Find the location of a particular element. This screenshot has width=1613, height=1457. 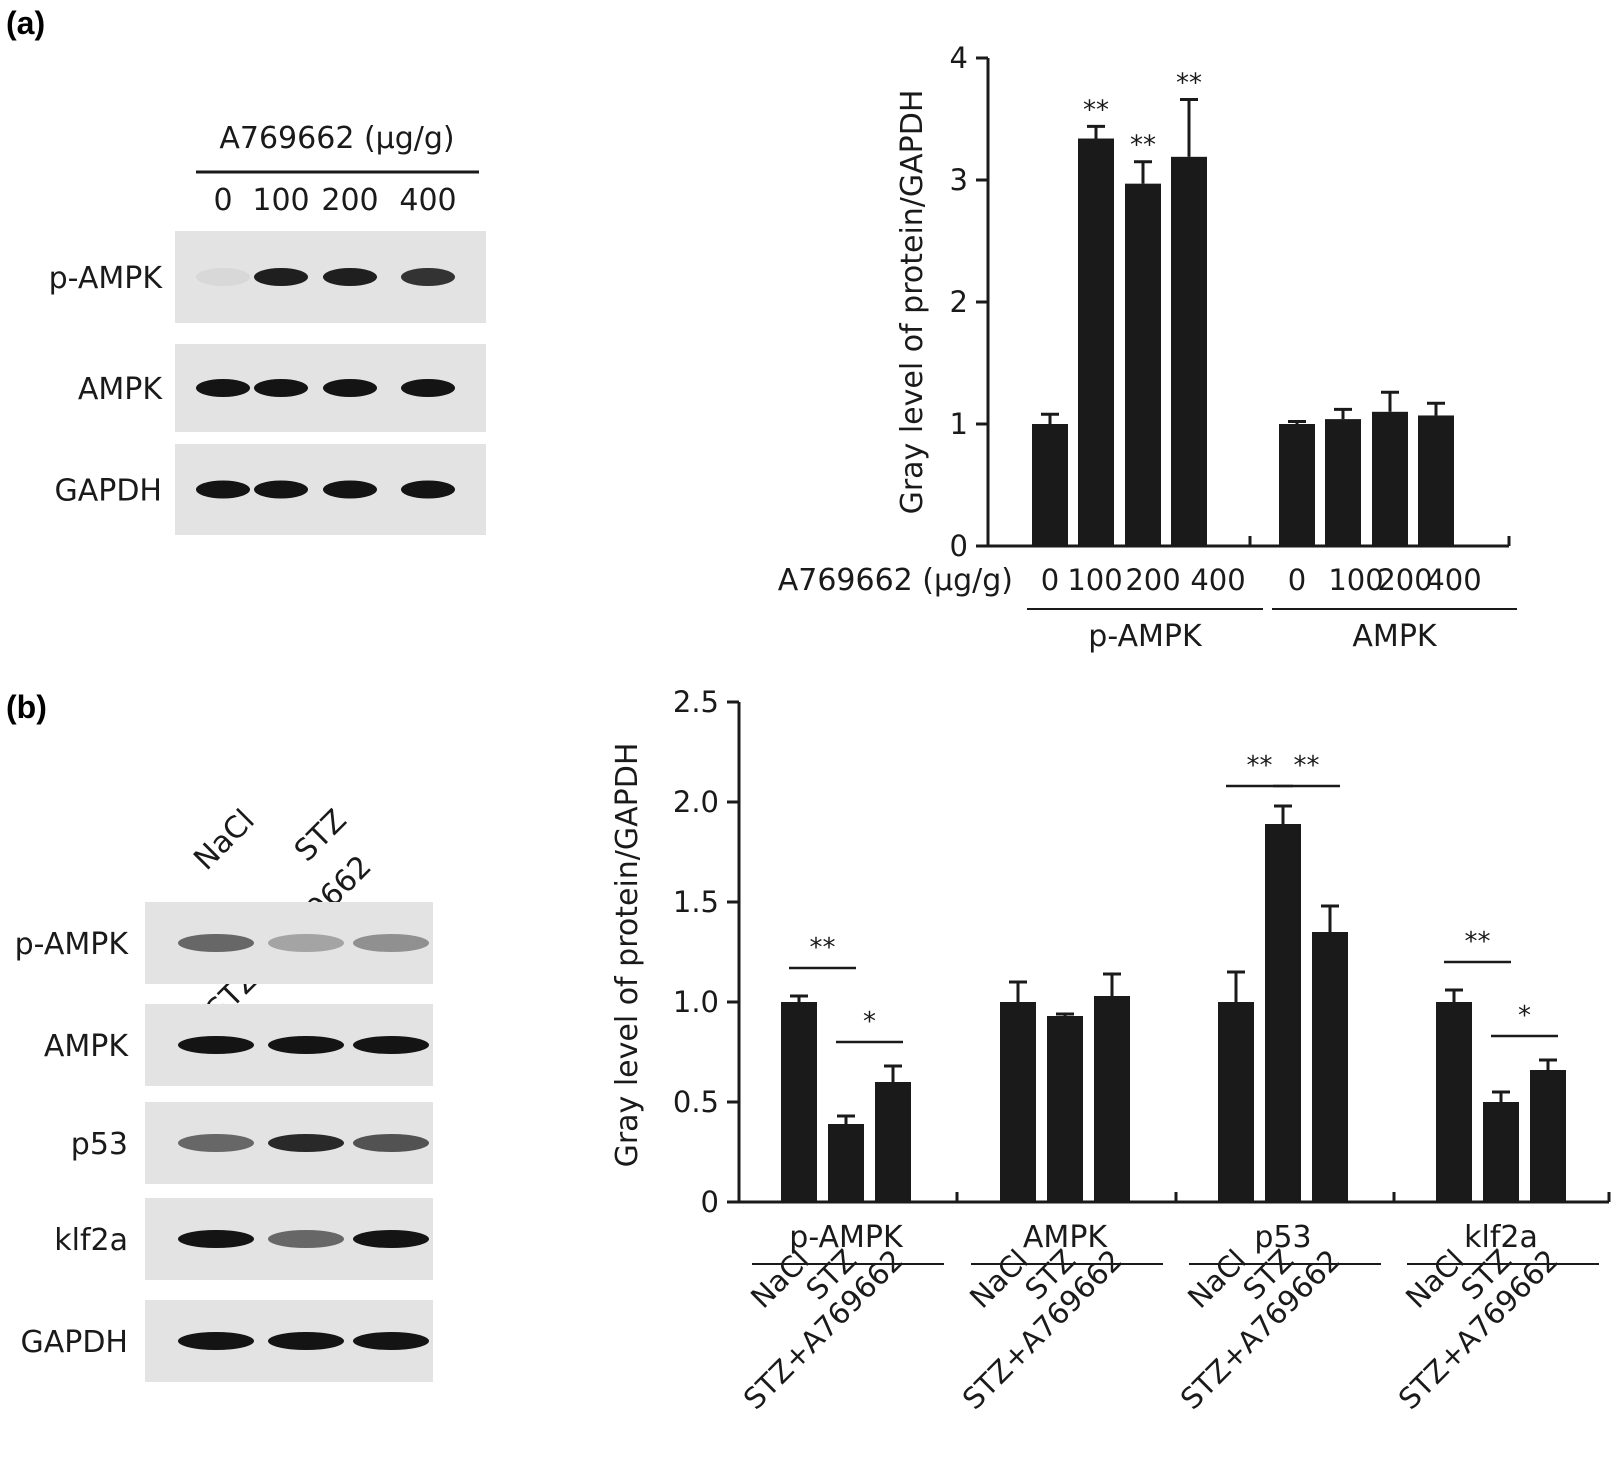

chart-a-y-tick-label: 2 is located at coordinates (959, 302).